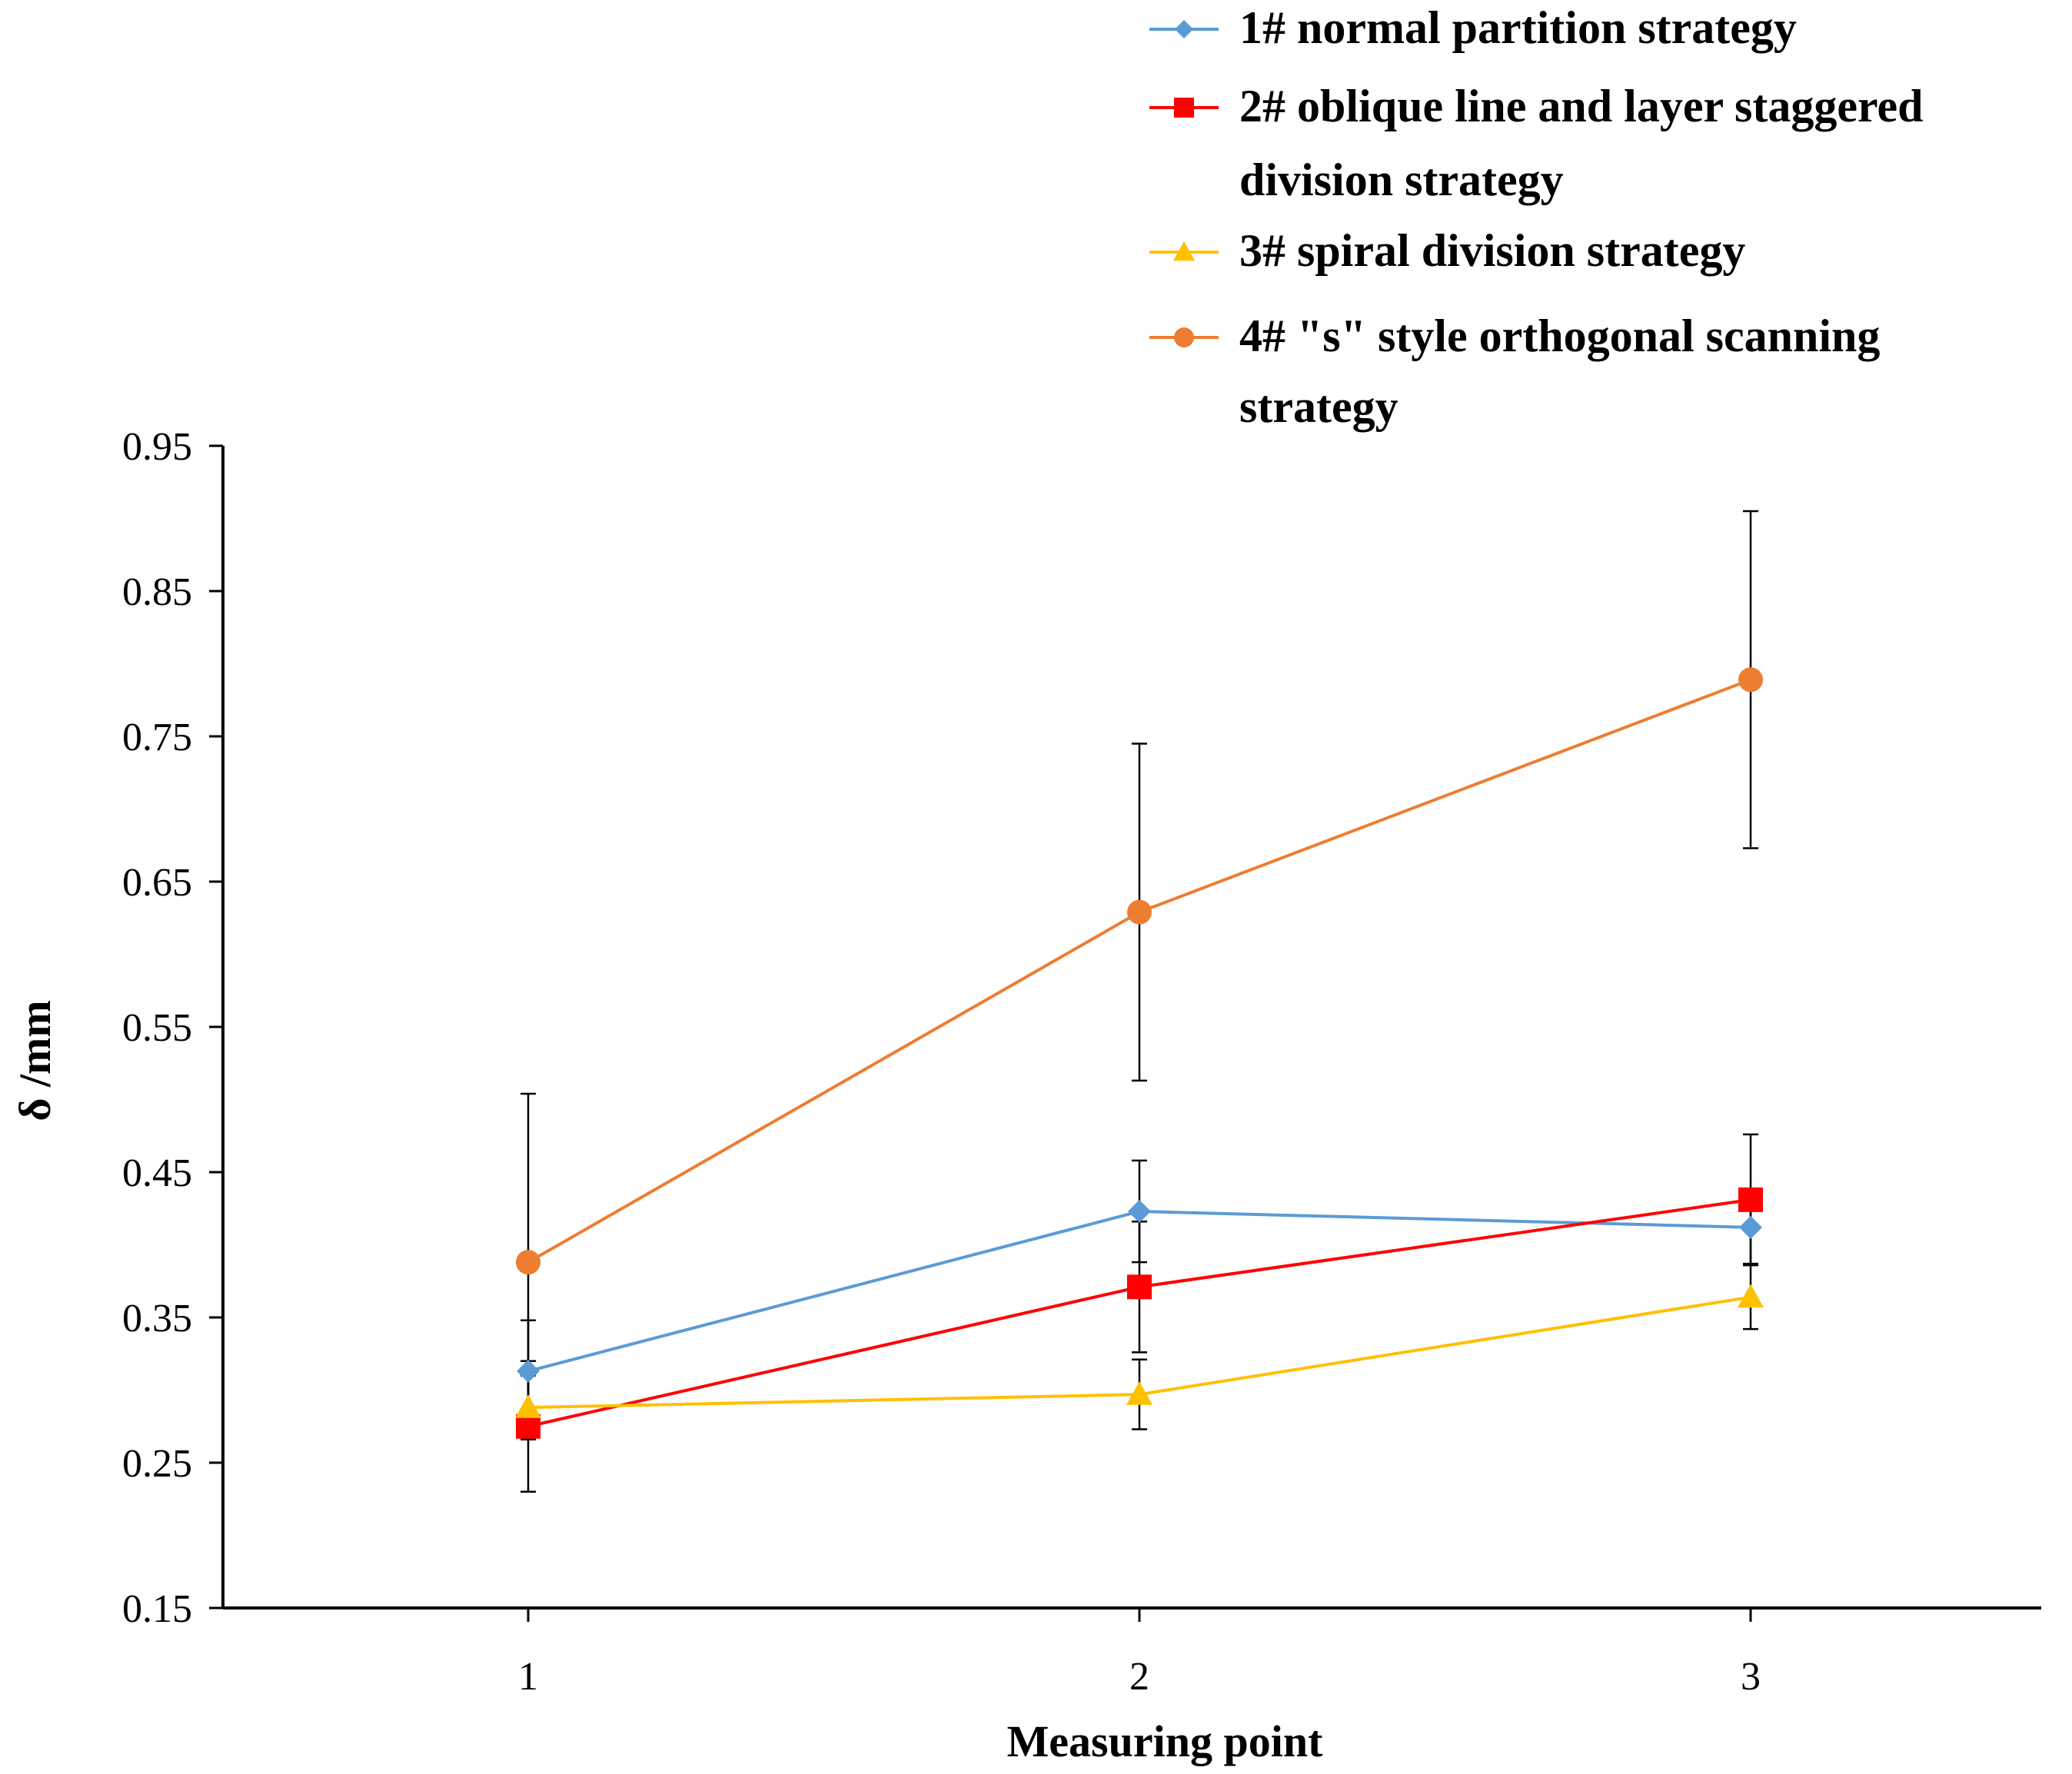  I want to click on y-tick-label: 0.85, so click(157, 592).